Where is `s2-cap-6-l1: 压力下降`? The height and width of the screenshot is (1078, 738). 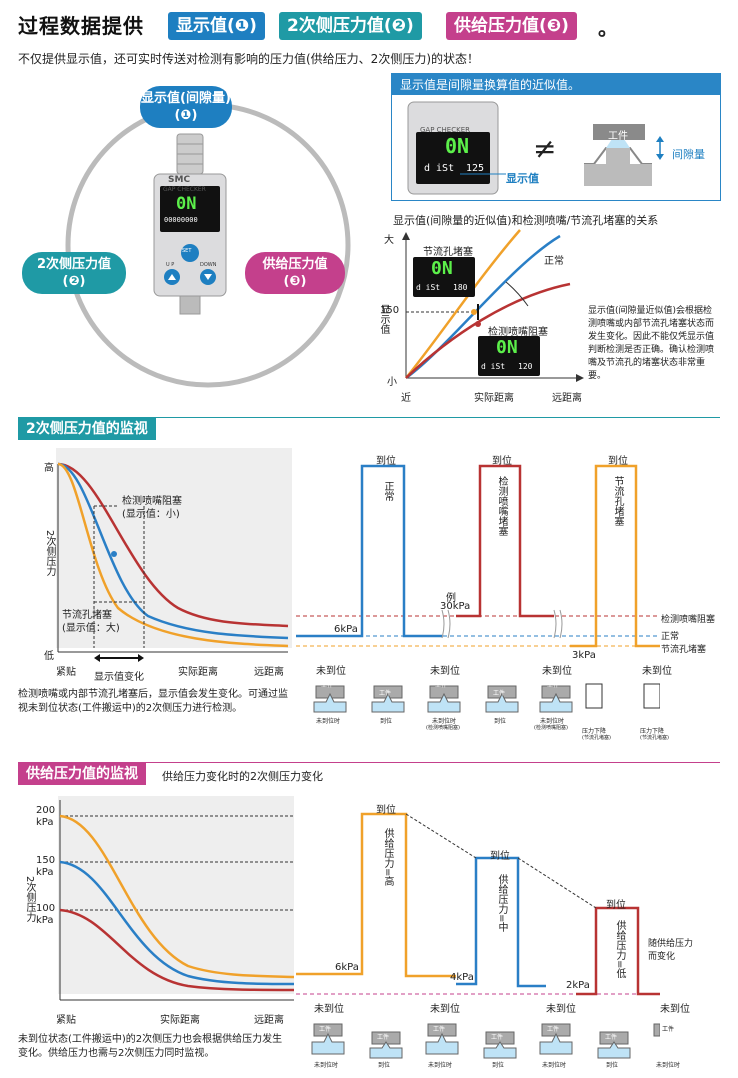
s2-cap-6-l1: 压力下降 is located at coordinates (594, 731).